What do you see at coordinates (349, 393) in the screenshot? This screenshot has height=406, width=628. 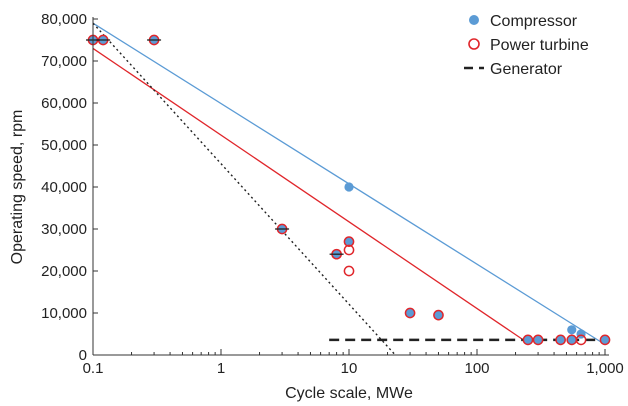 I see `x-axis-title: Cycle scale, MWe` at bounding box center [349, 393].